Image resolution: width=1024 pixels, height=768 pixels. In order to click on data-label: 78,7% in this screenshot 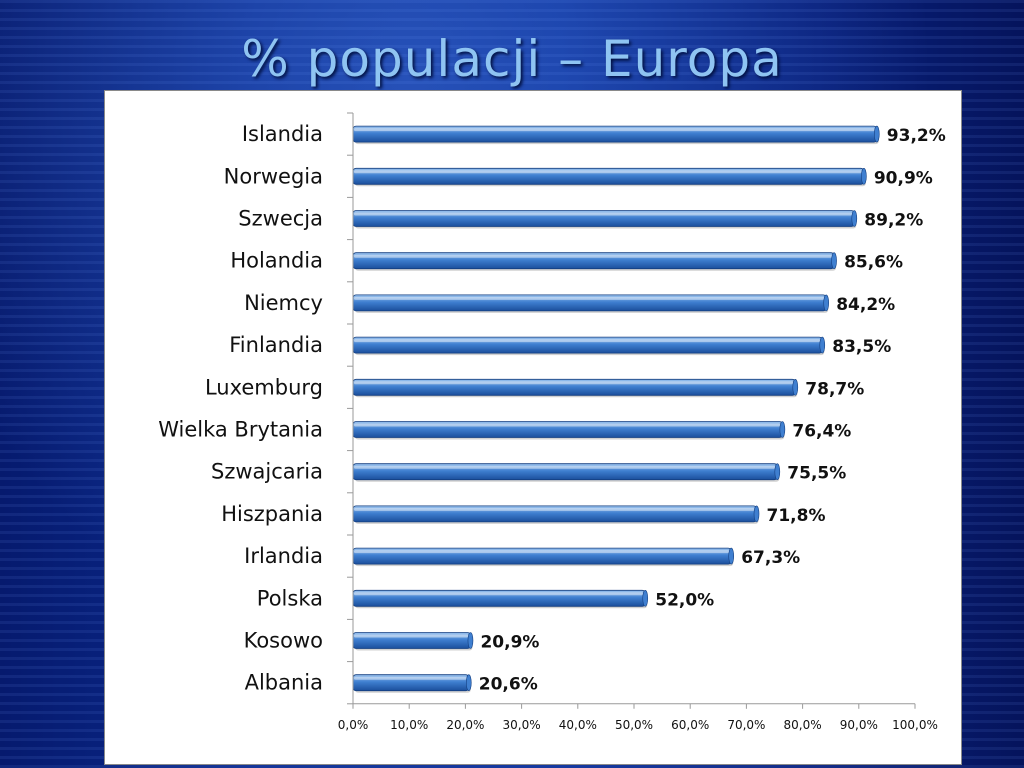, I will do `click(834, 389)`.